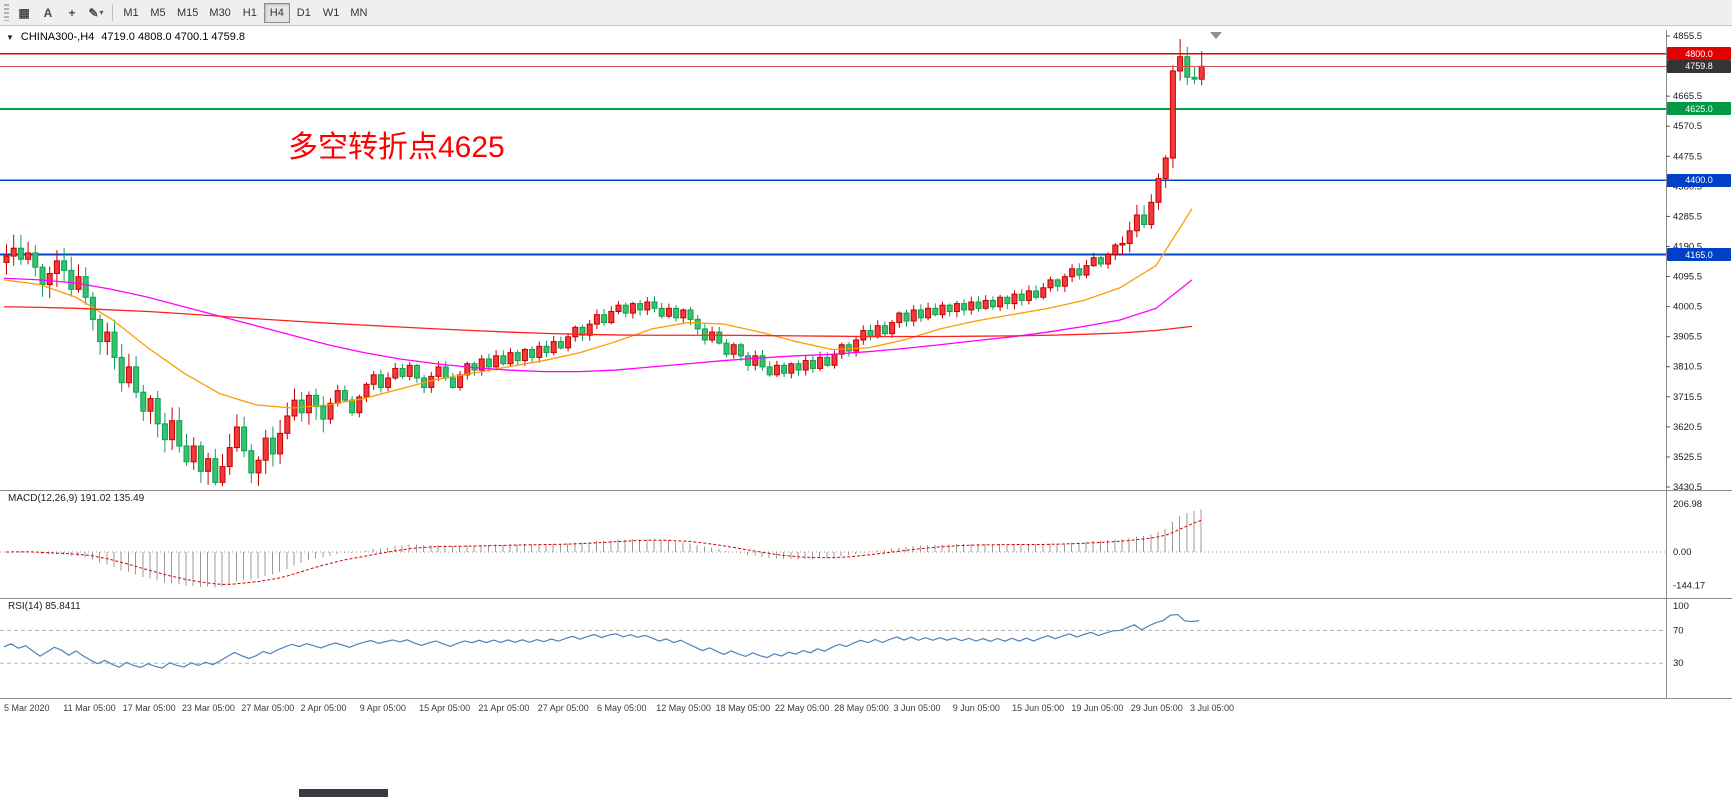 This screenshot has height=797, width=1732. What do you see at coordinates (324, 708) in the screenshot?
I see `svg-text: 2 Apr 05:00` at bounding box center [324, 708].